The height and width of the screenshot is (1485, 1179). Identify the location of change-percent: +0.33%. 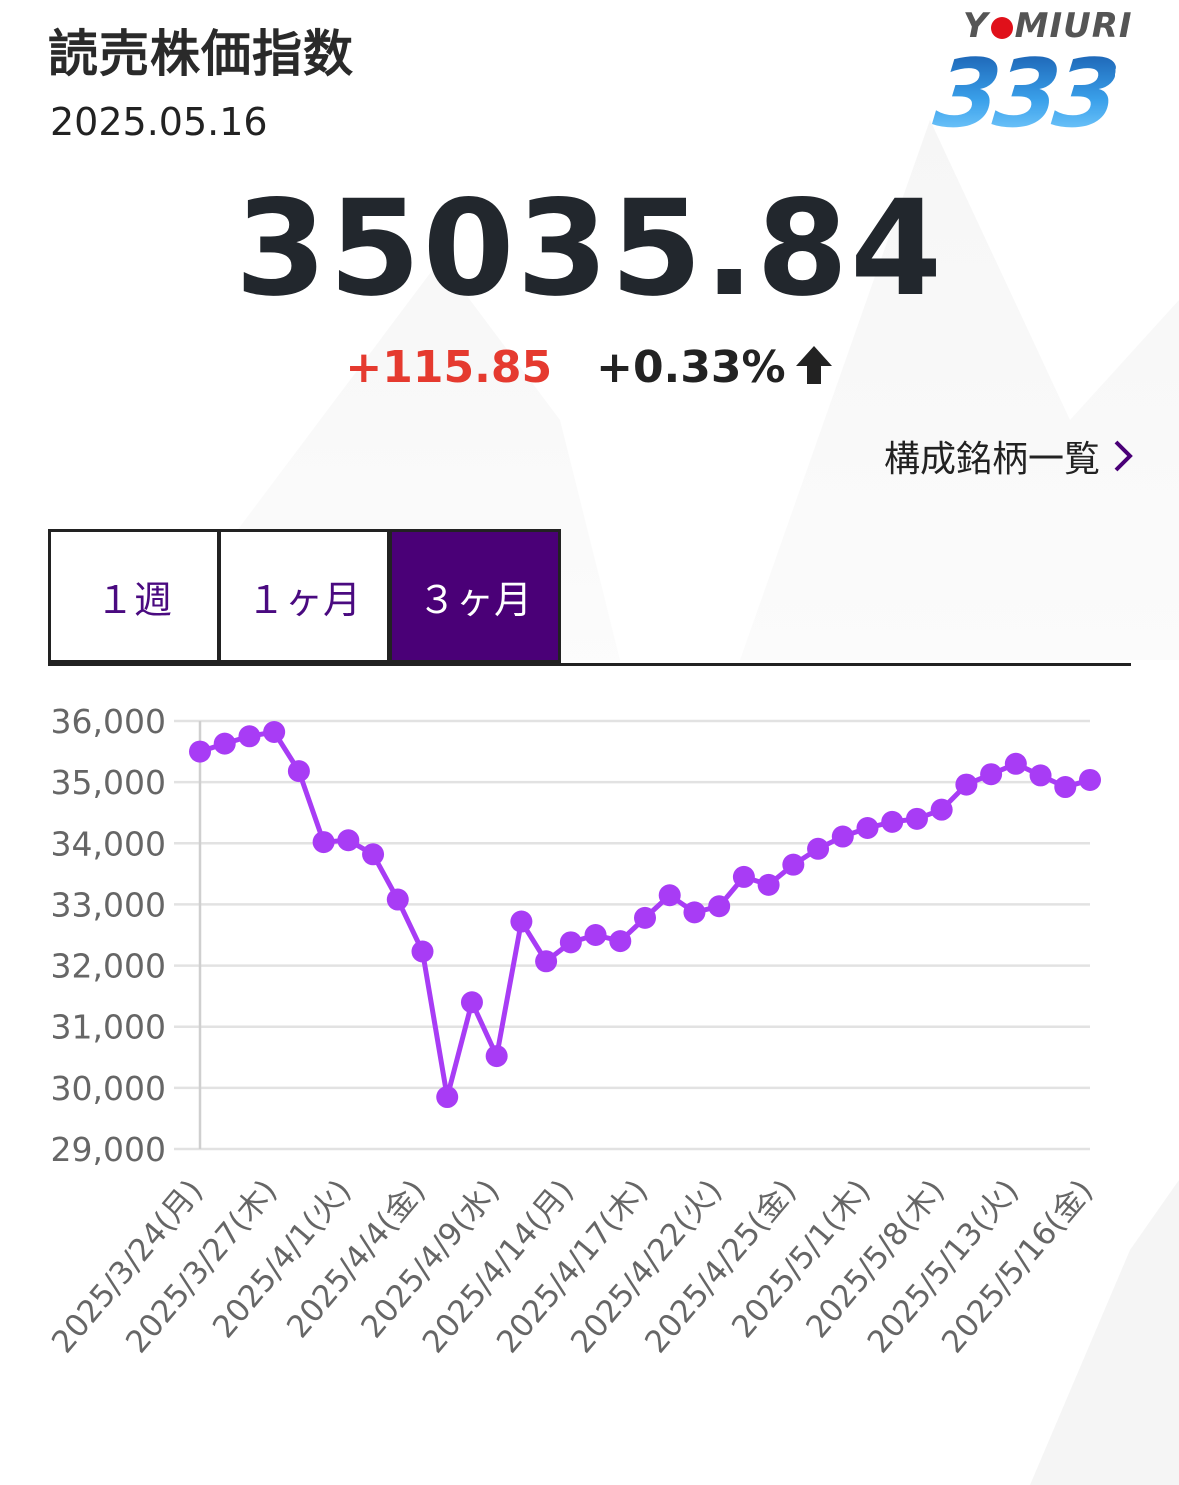
(691, 367).